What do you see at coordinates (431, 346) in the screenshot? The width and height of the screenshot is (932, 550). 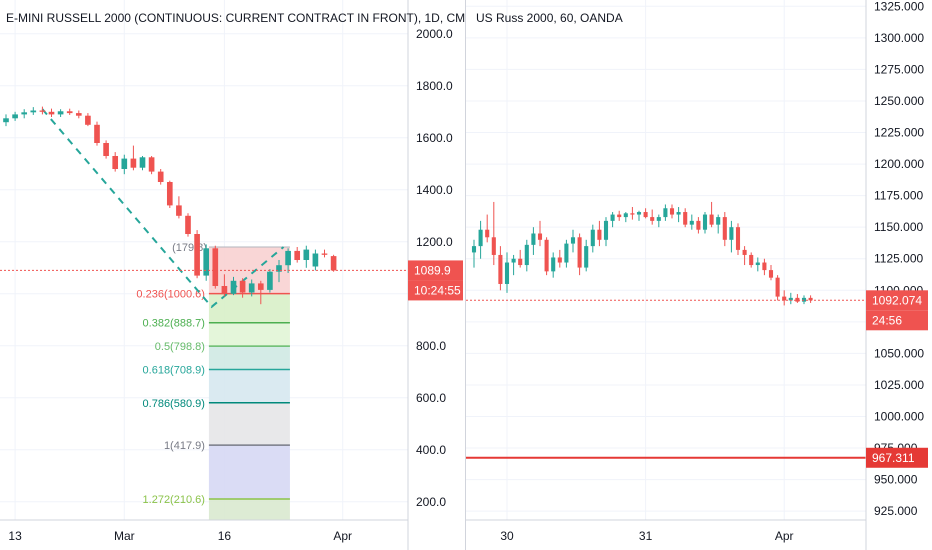 I see `y-tick-label: 800.0` at bounding box center [431, 346].